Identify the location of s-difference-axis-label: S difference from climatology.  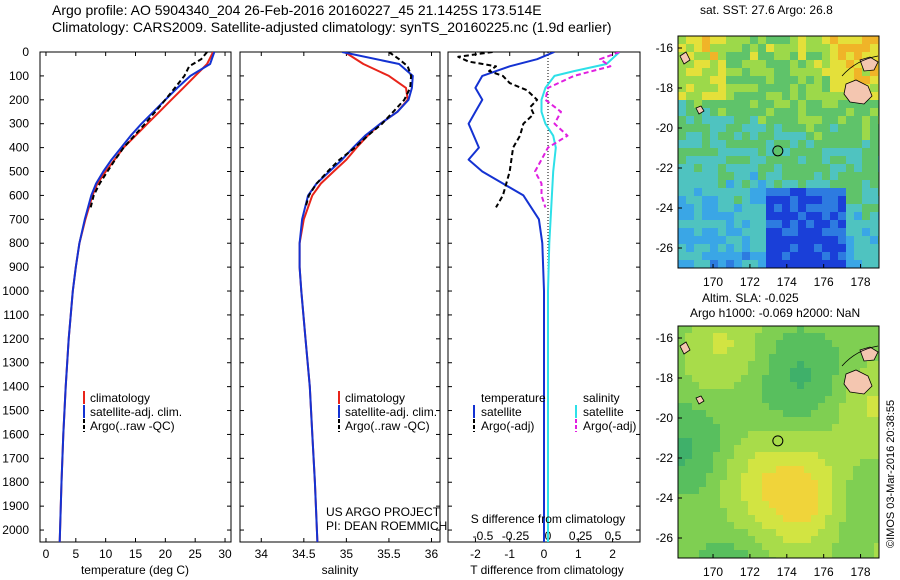
(548, 519).